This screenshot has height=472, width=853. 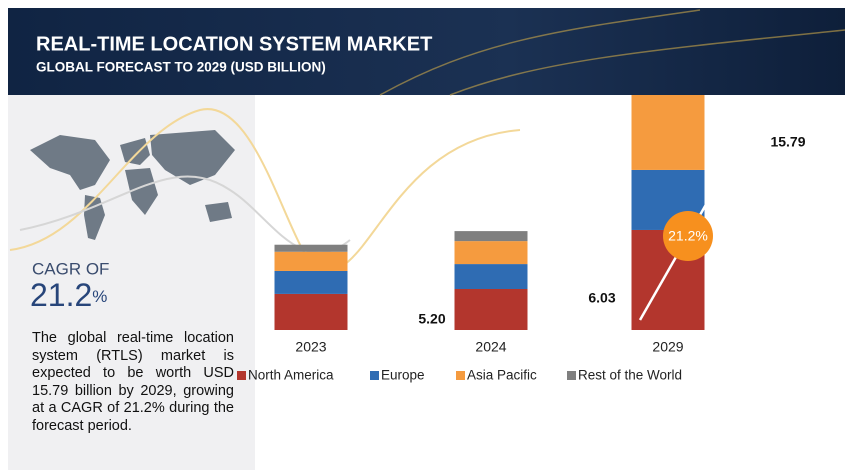 What do you see at coordinates (667, 347) in the screenshot?
I see `x-tick-label: 2029` at bounding box center [667, 347].